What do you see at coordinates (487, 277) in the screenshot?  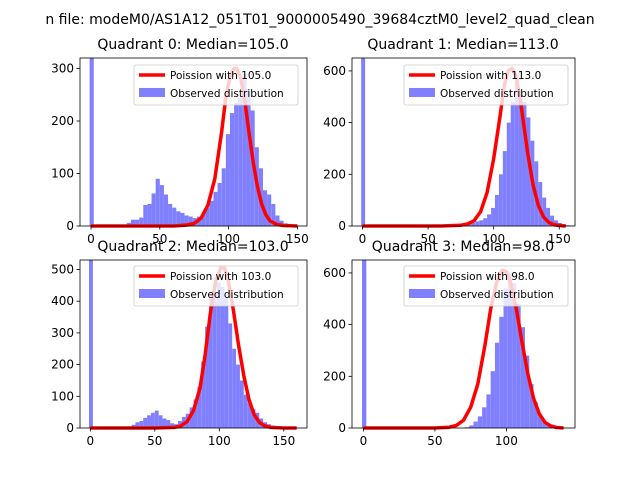 I see `legend-poisson-label: Poission with 98.0` at bounding box center [487, 277].